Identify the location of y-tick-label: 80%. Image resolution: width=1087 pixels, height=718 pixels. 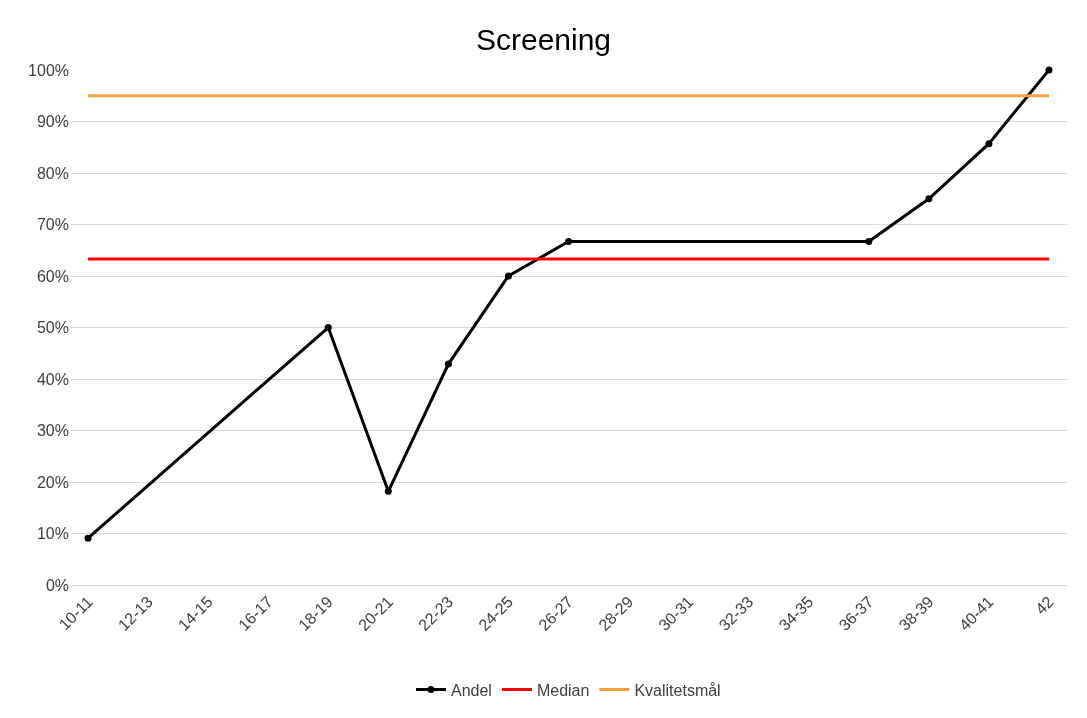
(52, 173).